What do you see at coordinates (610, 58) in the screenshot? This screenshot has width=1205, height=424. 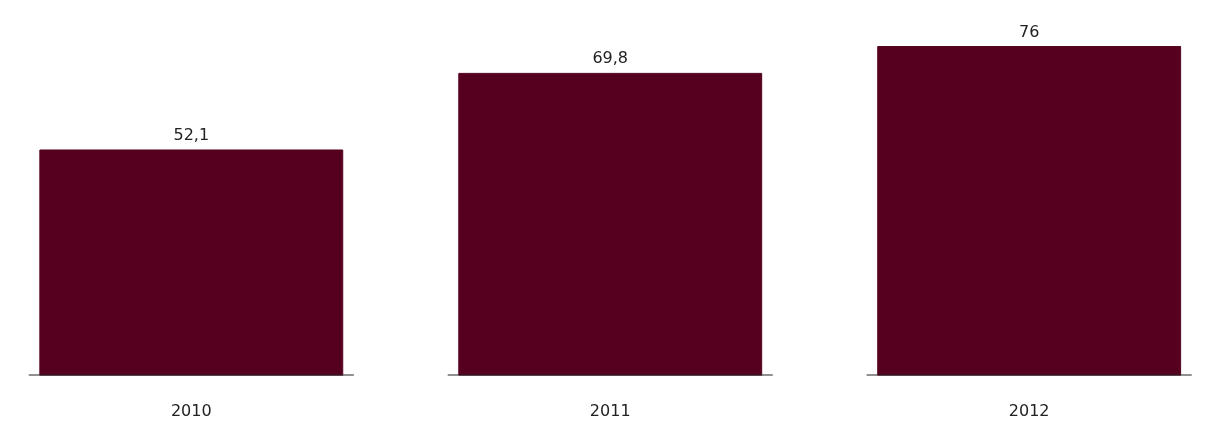 I see `data-label: 69,8` at bounding box center [610, 58].